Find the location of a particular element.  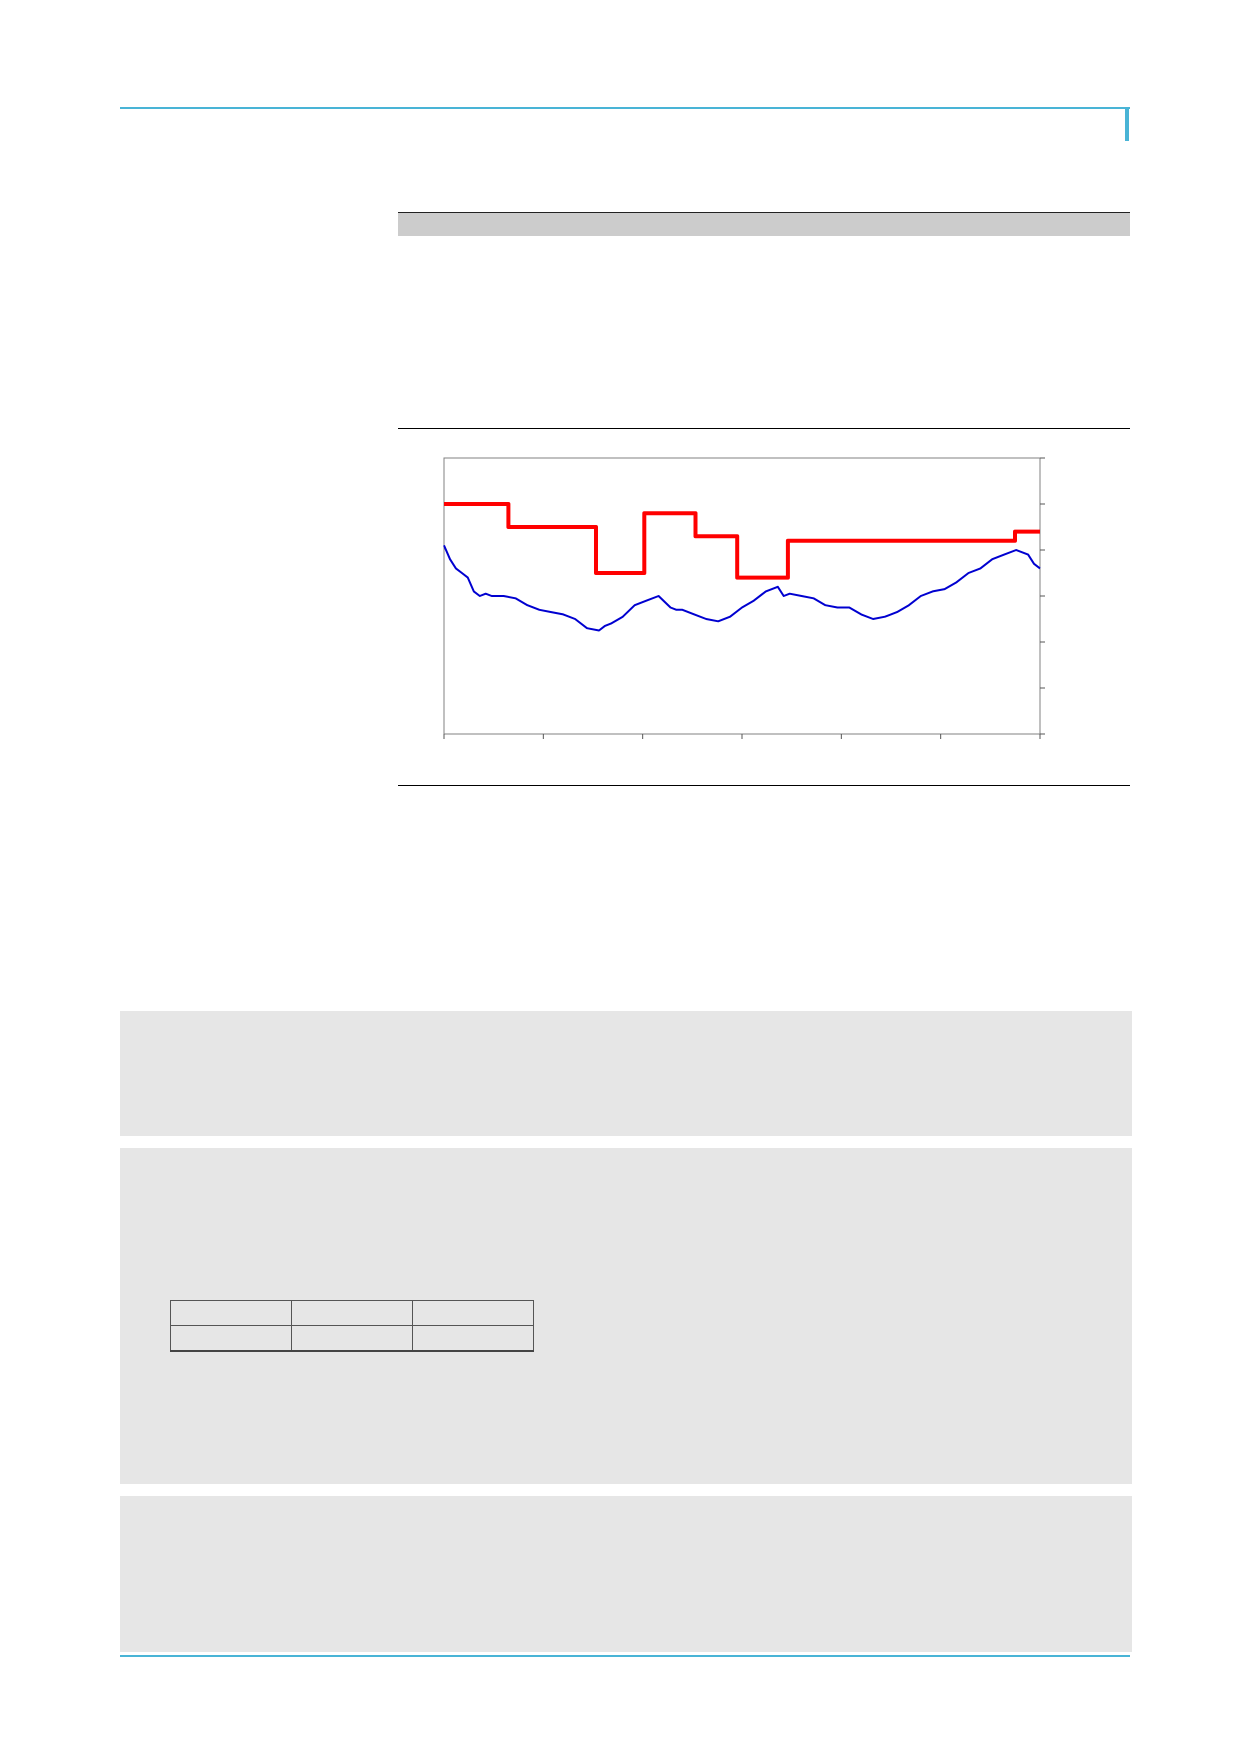

table-header-band is located at coordinates (764, 224).